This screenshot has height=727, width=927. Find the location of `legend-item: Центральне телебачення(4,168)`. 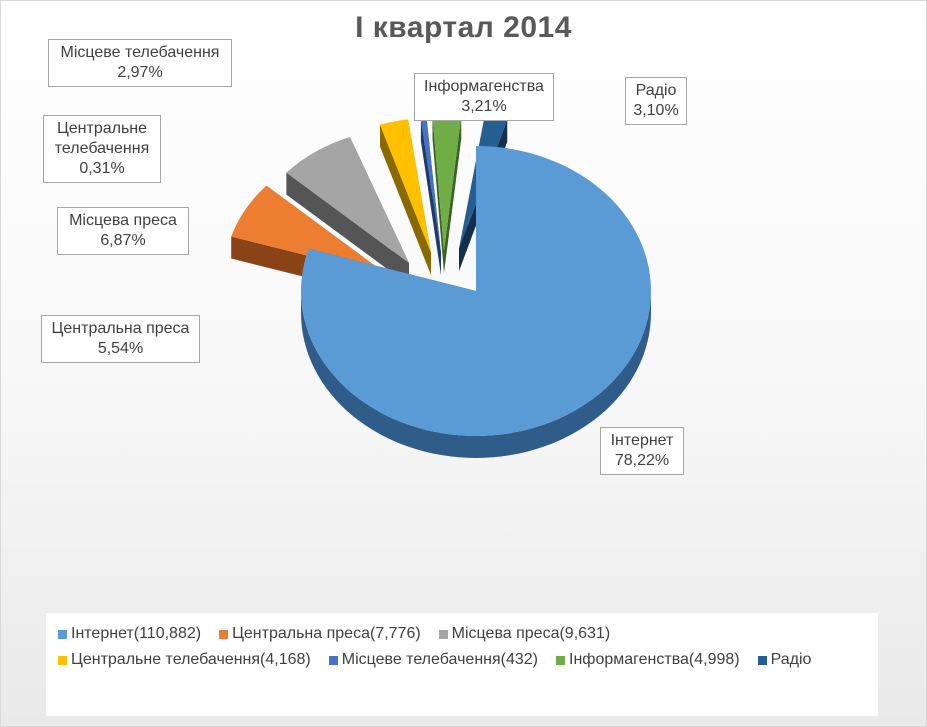

legend-item: Центральне телебачення(4,168) is located at coordinates (184, 660).